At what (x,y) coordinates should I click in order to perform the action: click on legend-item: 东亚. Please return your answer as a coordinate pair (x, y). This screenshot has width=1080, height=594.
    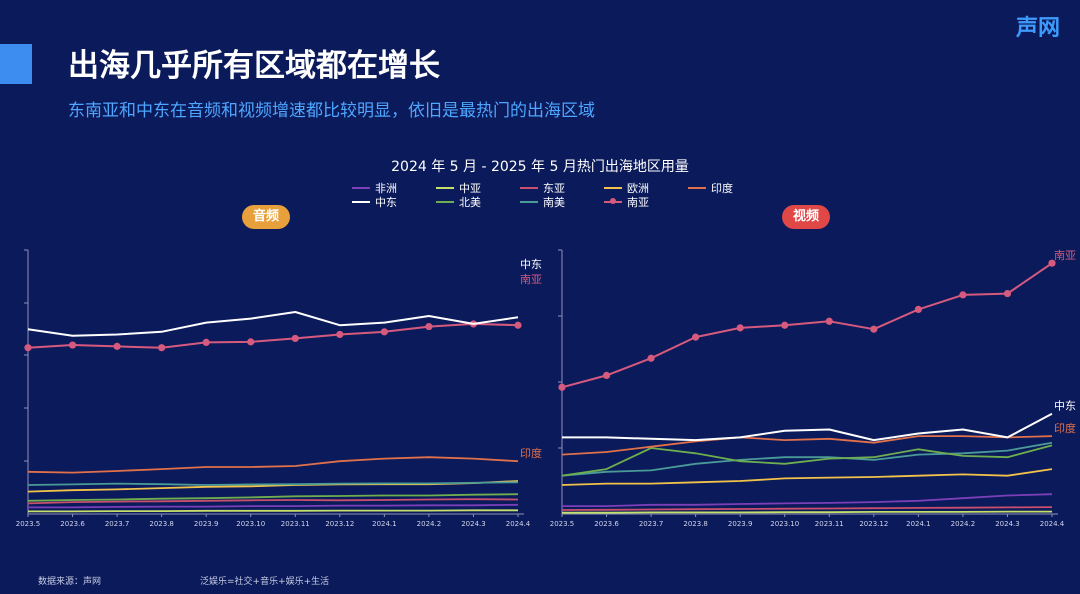
    Looking at the image, I should click on (562, 188).